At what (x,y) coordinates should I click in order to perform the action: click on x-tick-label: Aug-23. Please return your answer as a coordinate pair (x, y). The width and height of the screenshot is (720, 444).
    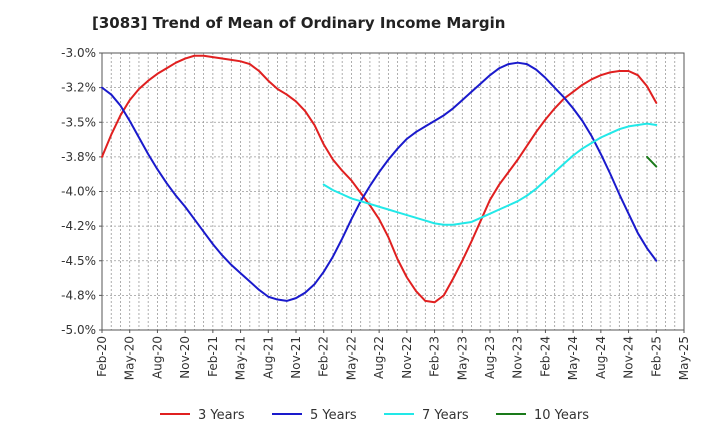
    Looking at the image, I should click on (490, 357).